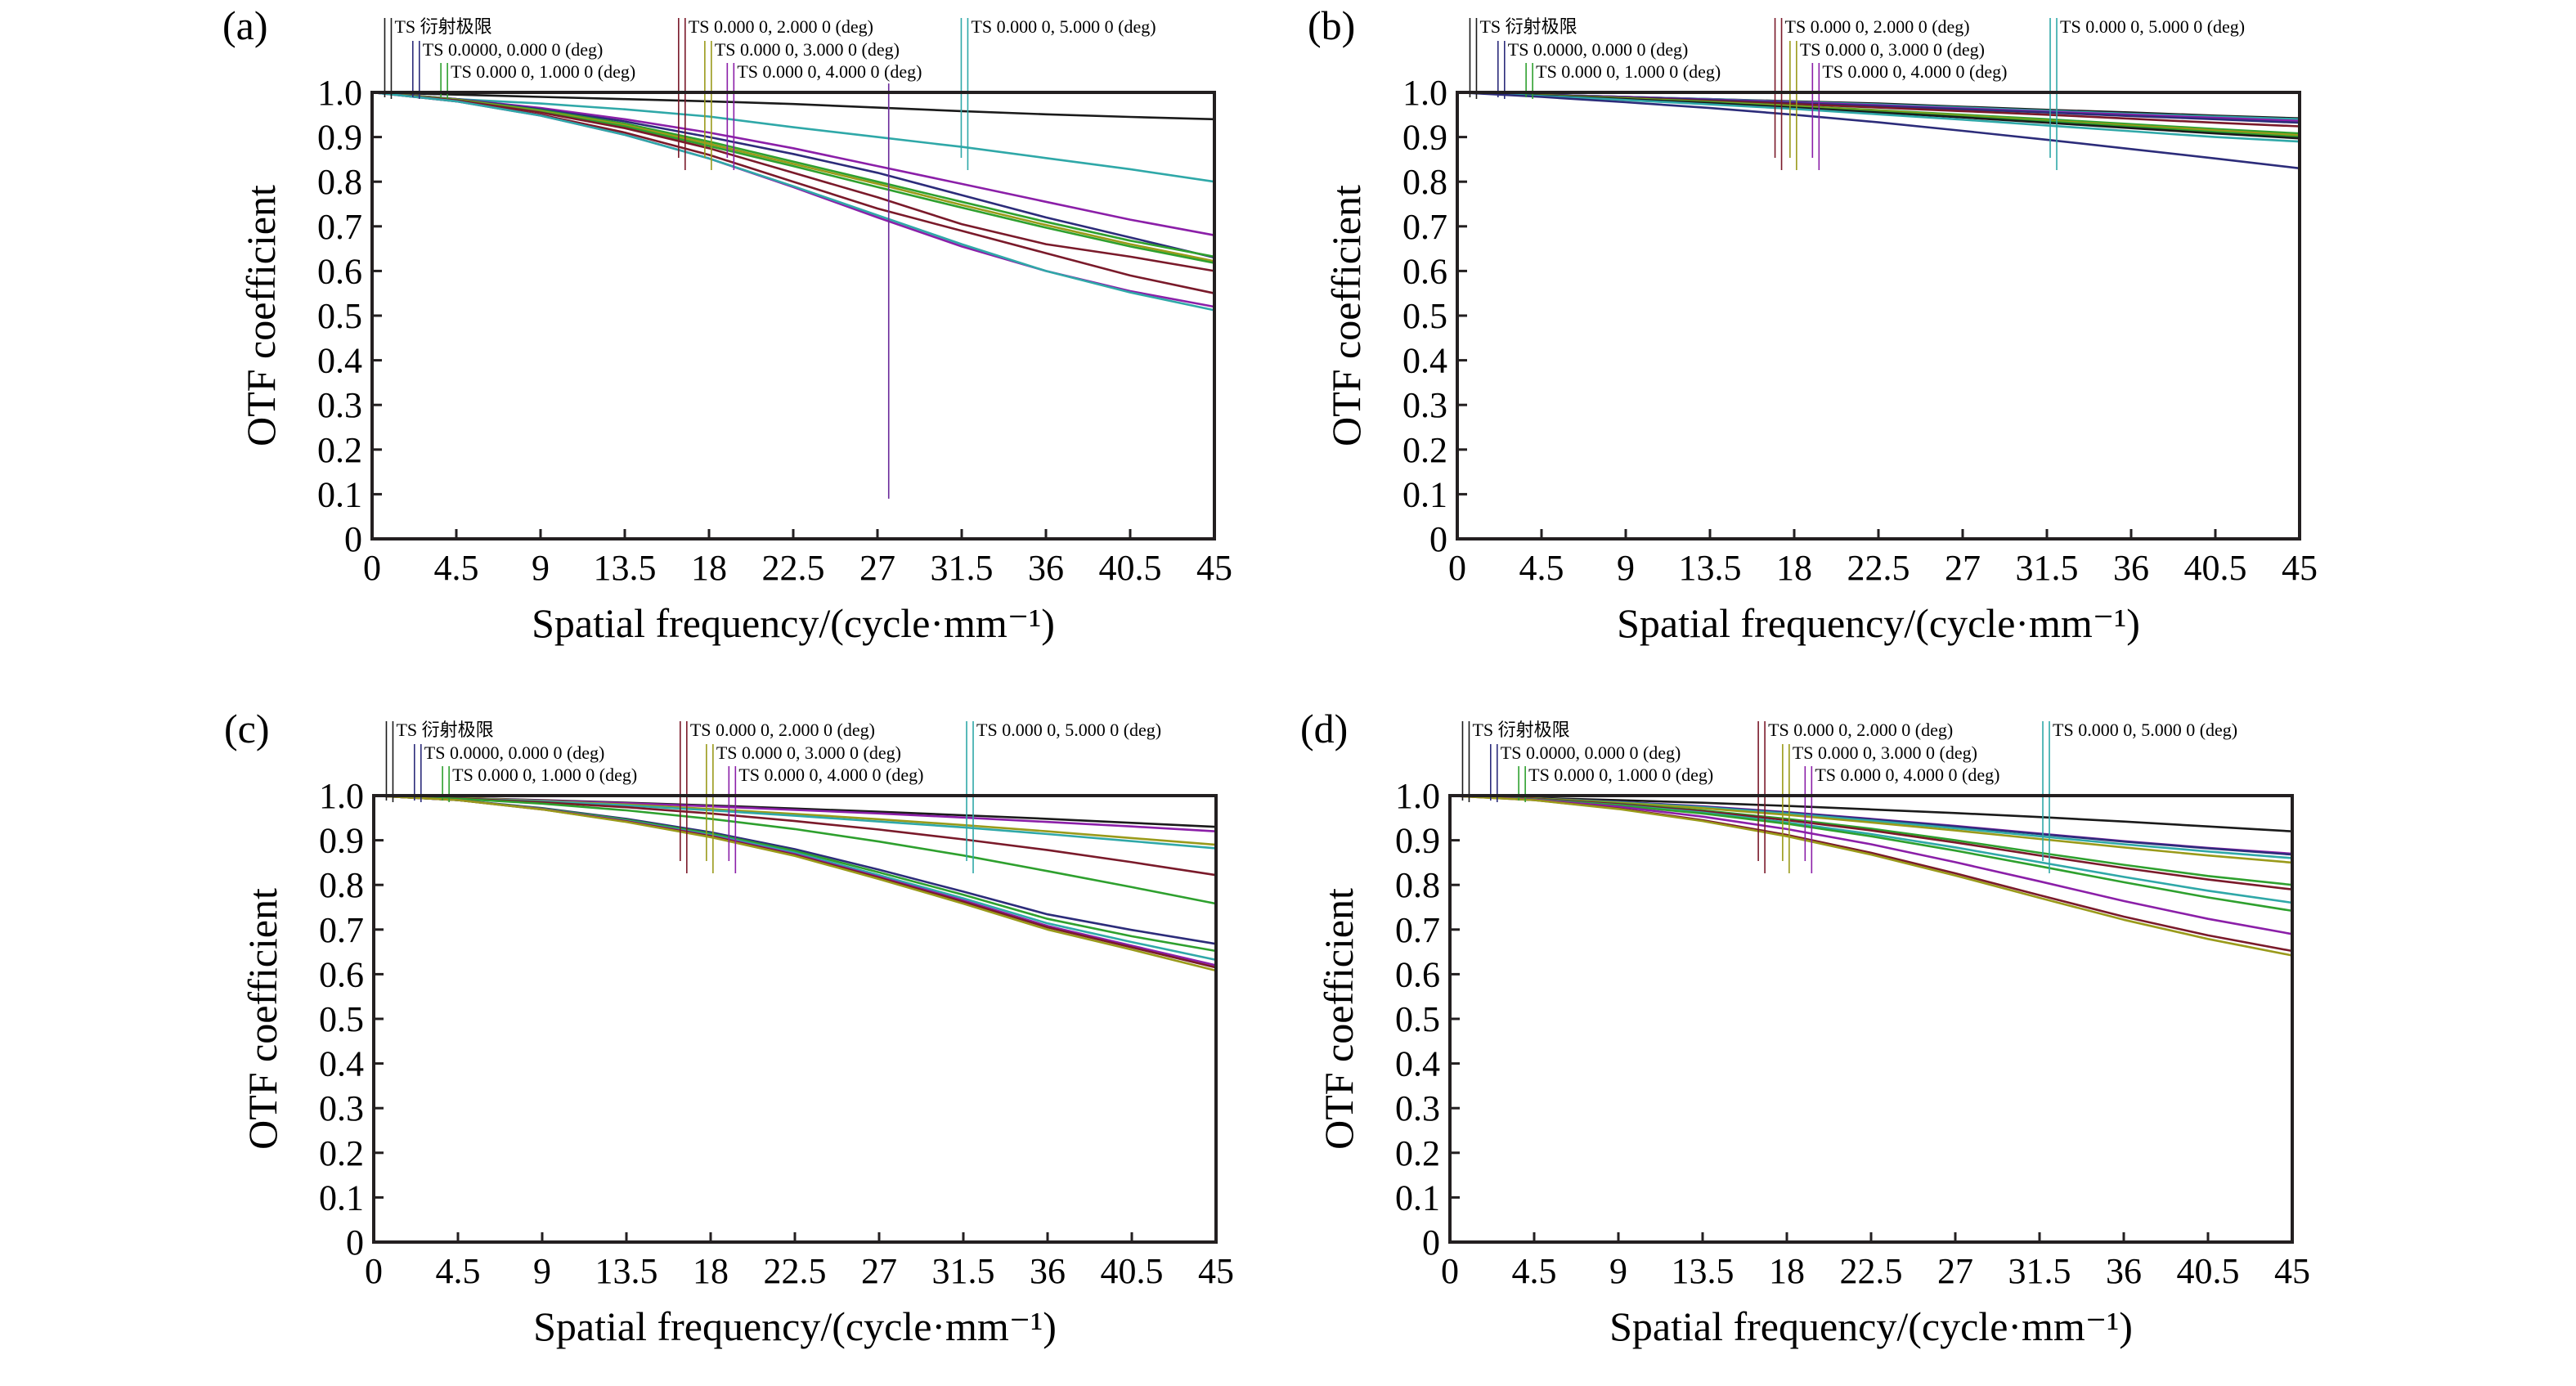  Describe the element at coordinates (625, 568) in the screenshot. I see `x-tick-label: 13.5` at that location.